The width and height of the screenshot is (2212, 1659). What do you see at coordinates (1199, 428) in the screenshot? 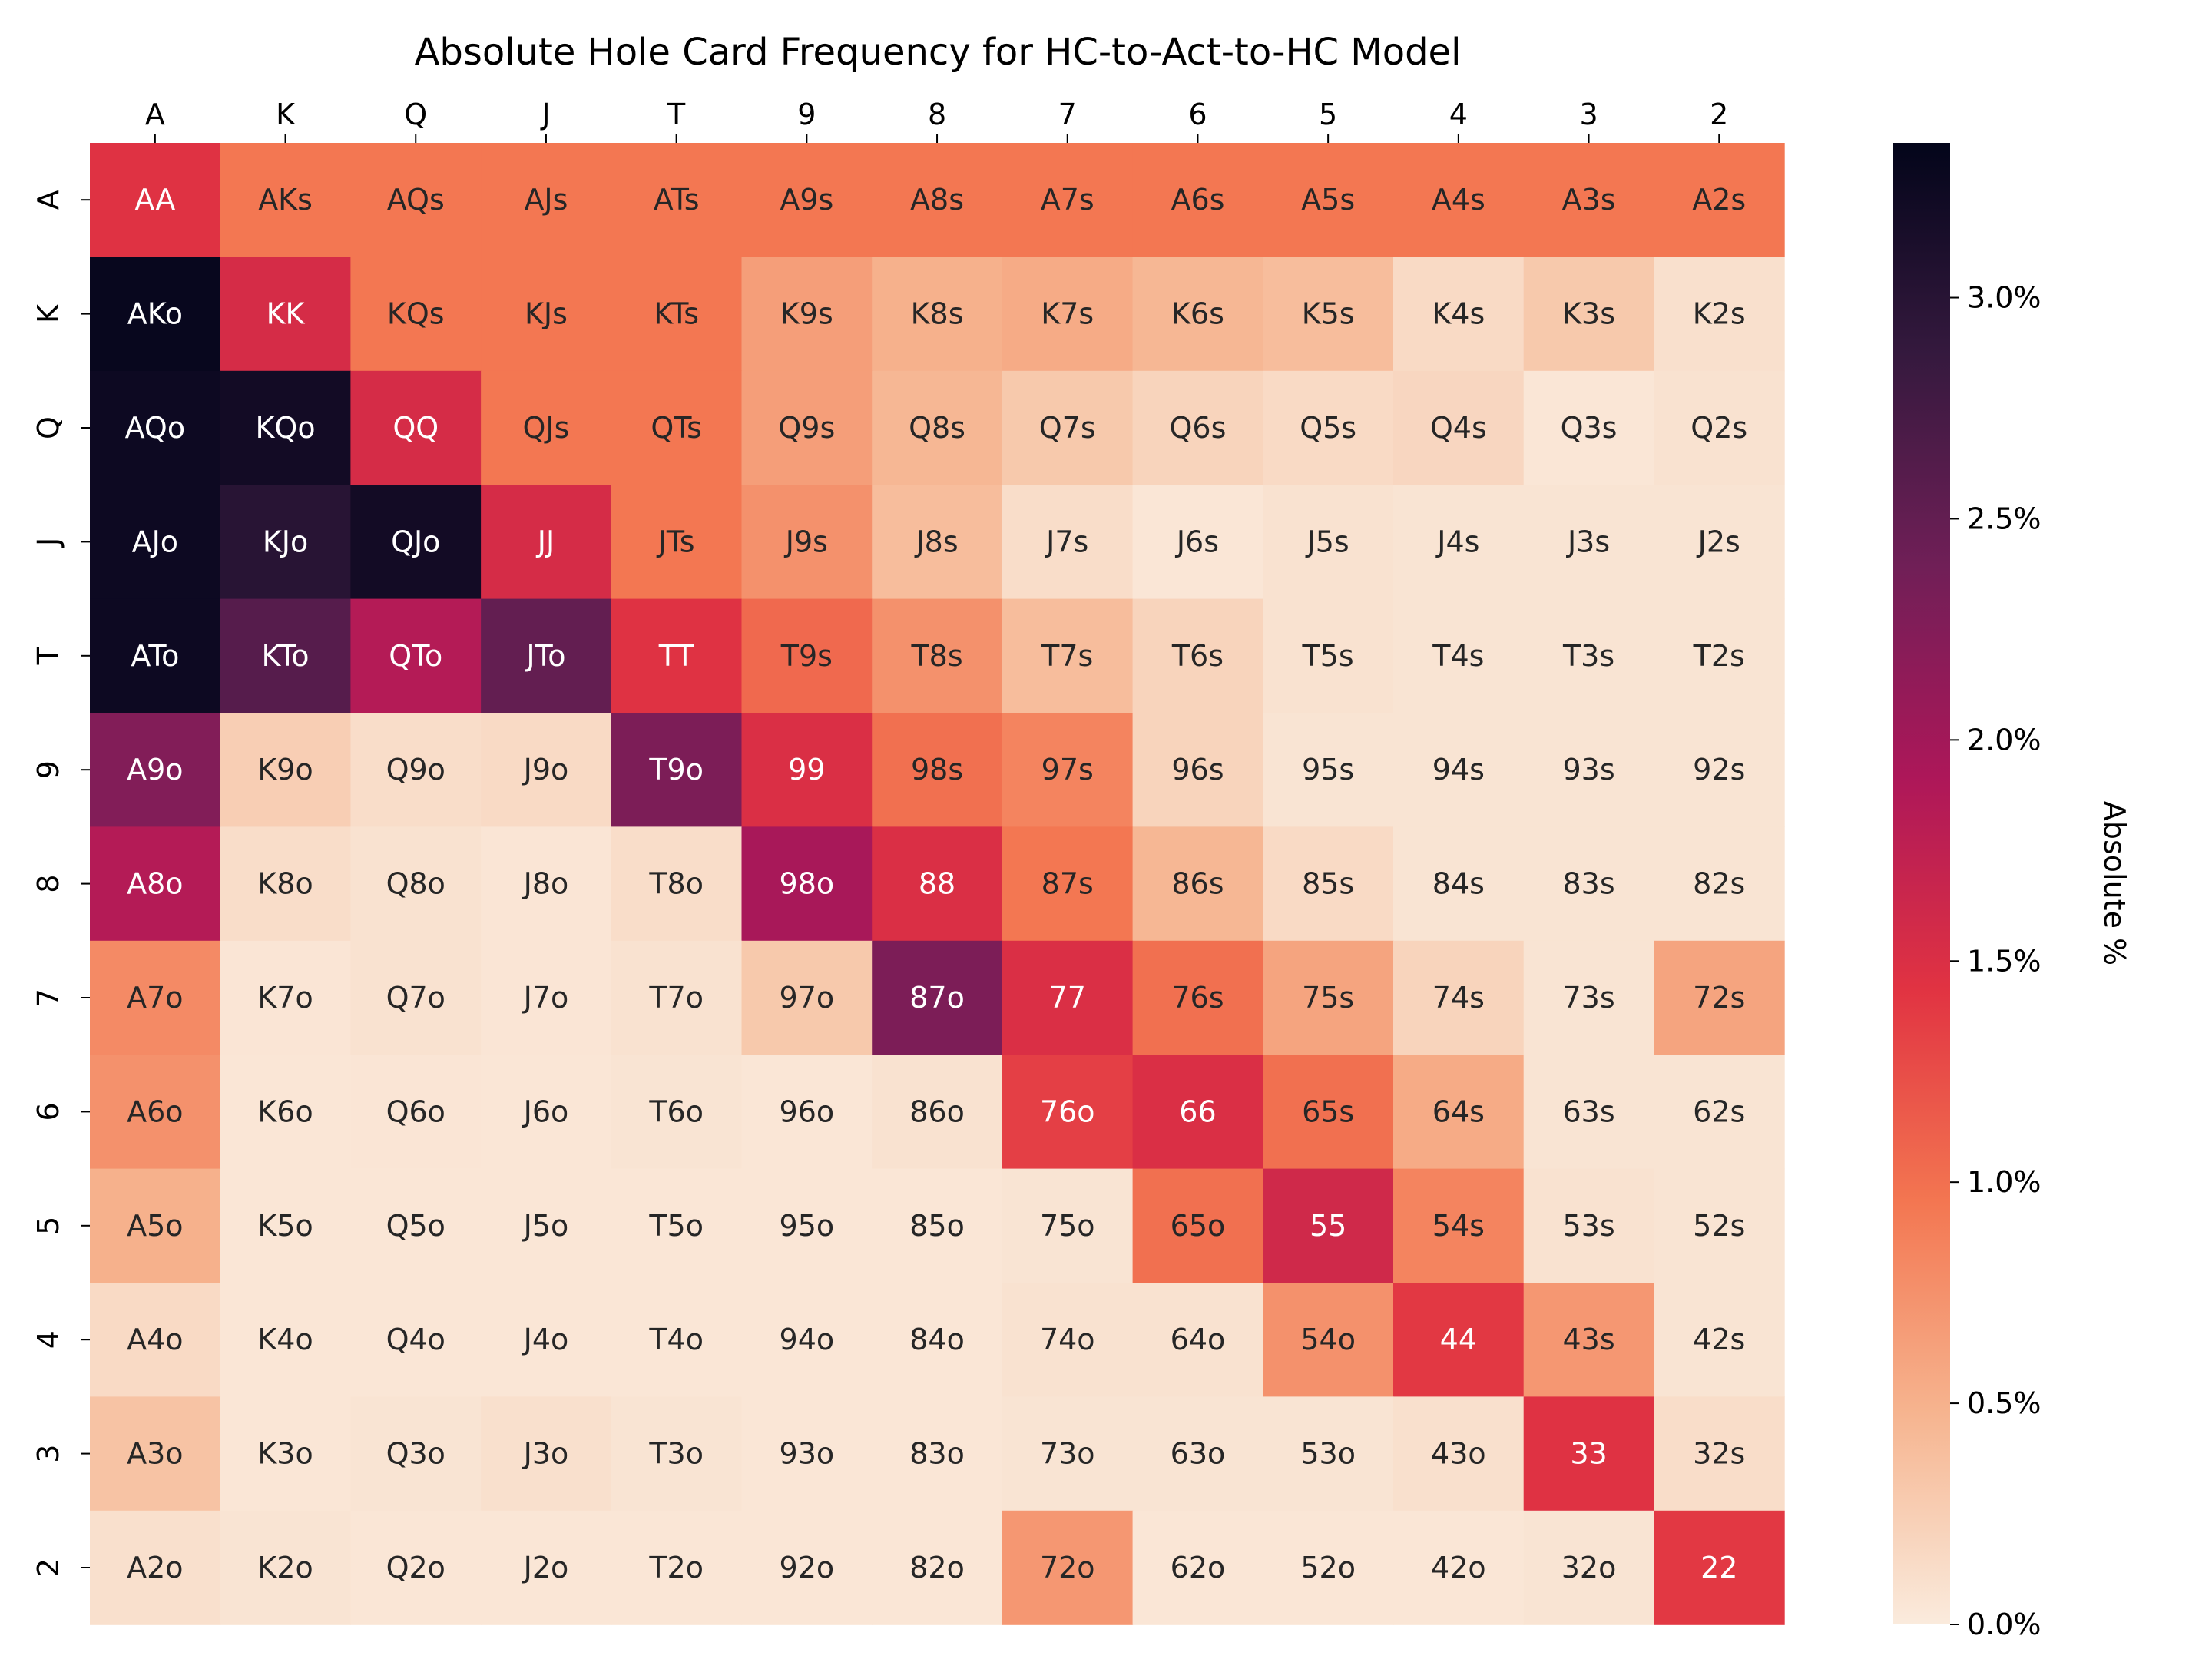
I see `cell-label-Q6s: Q6s` at bounding box center [1199, 428].